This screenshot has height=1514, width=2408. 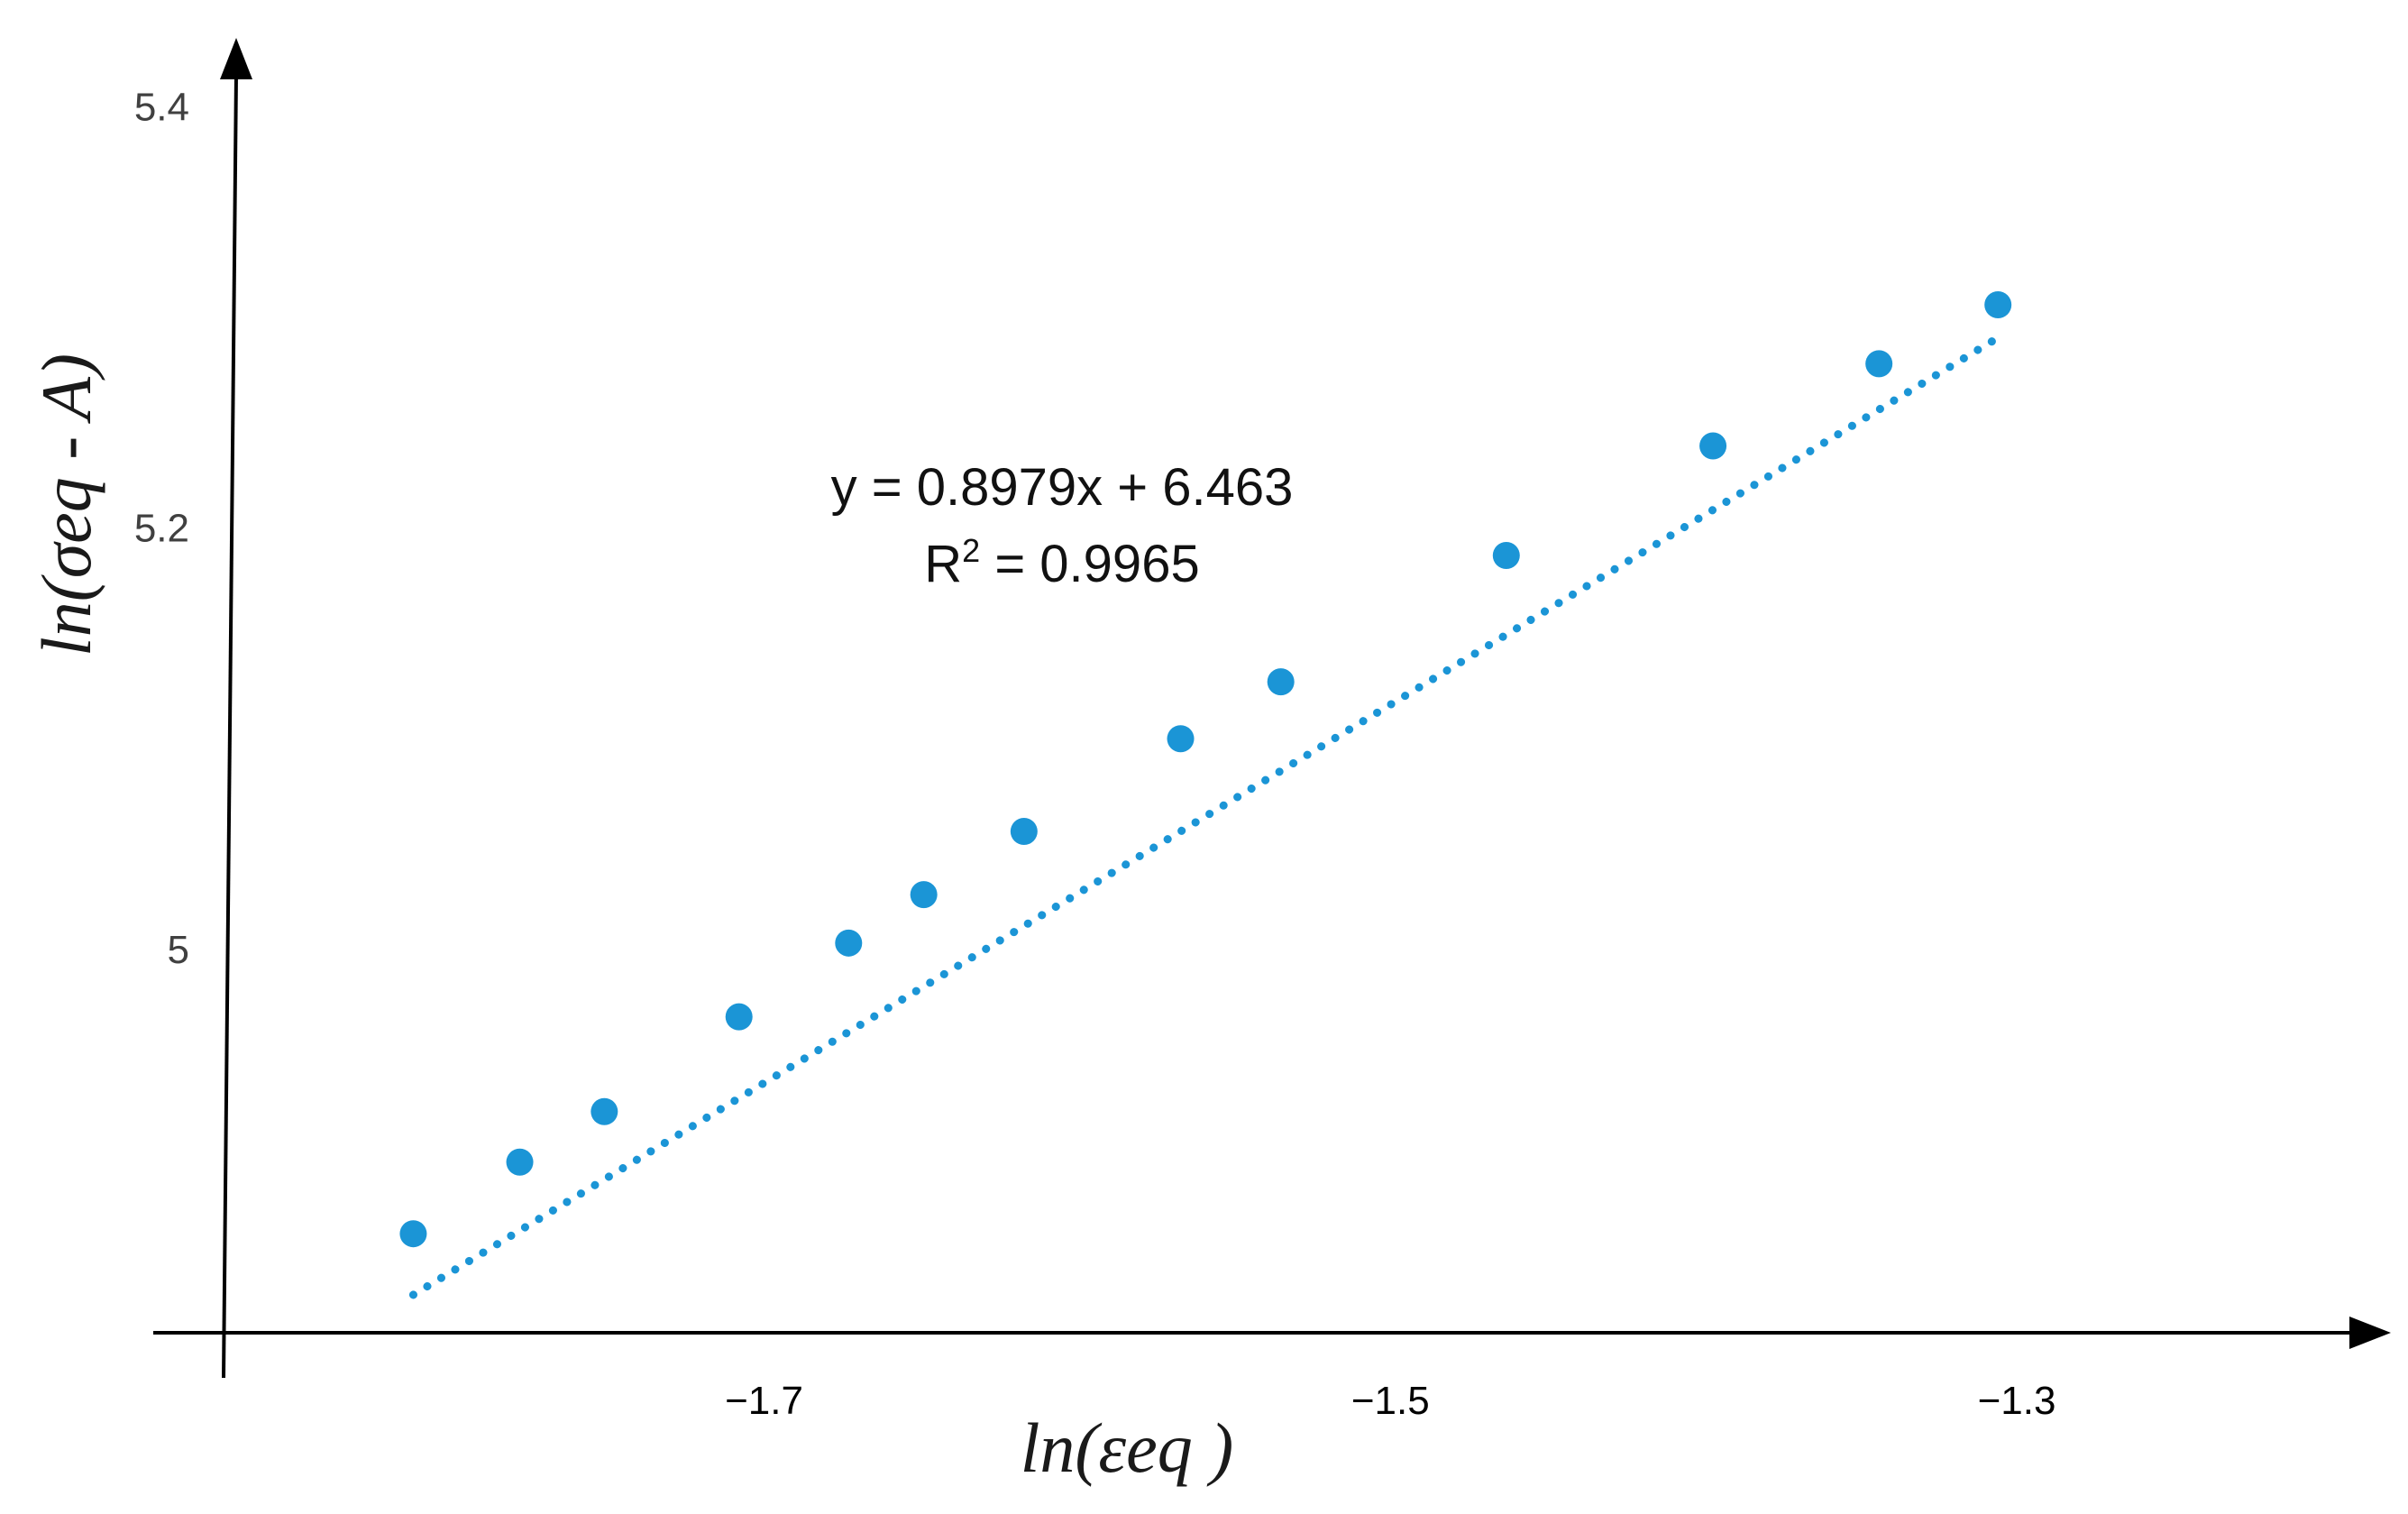 I want to click on r-squared-superscript: 2, so click(x=971, y=550).